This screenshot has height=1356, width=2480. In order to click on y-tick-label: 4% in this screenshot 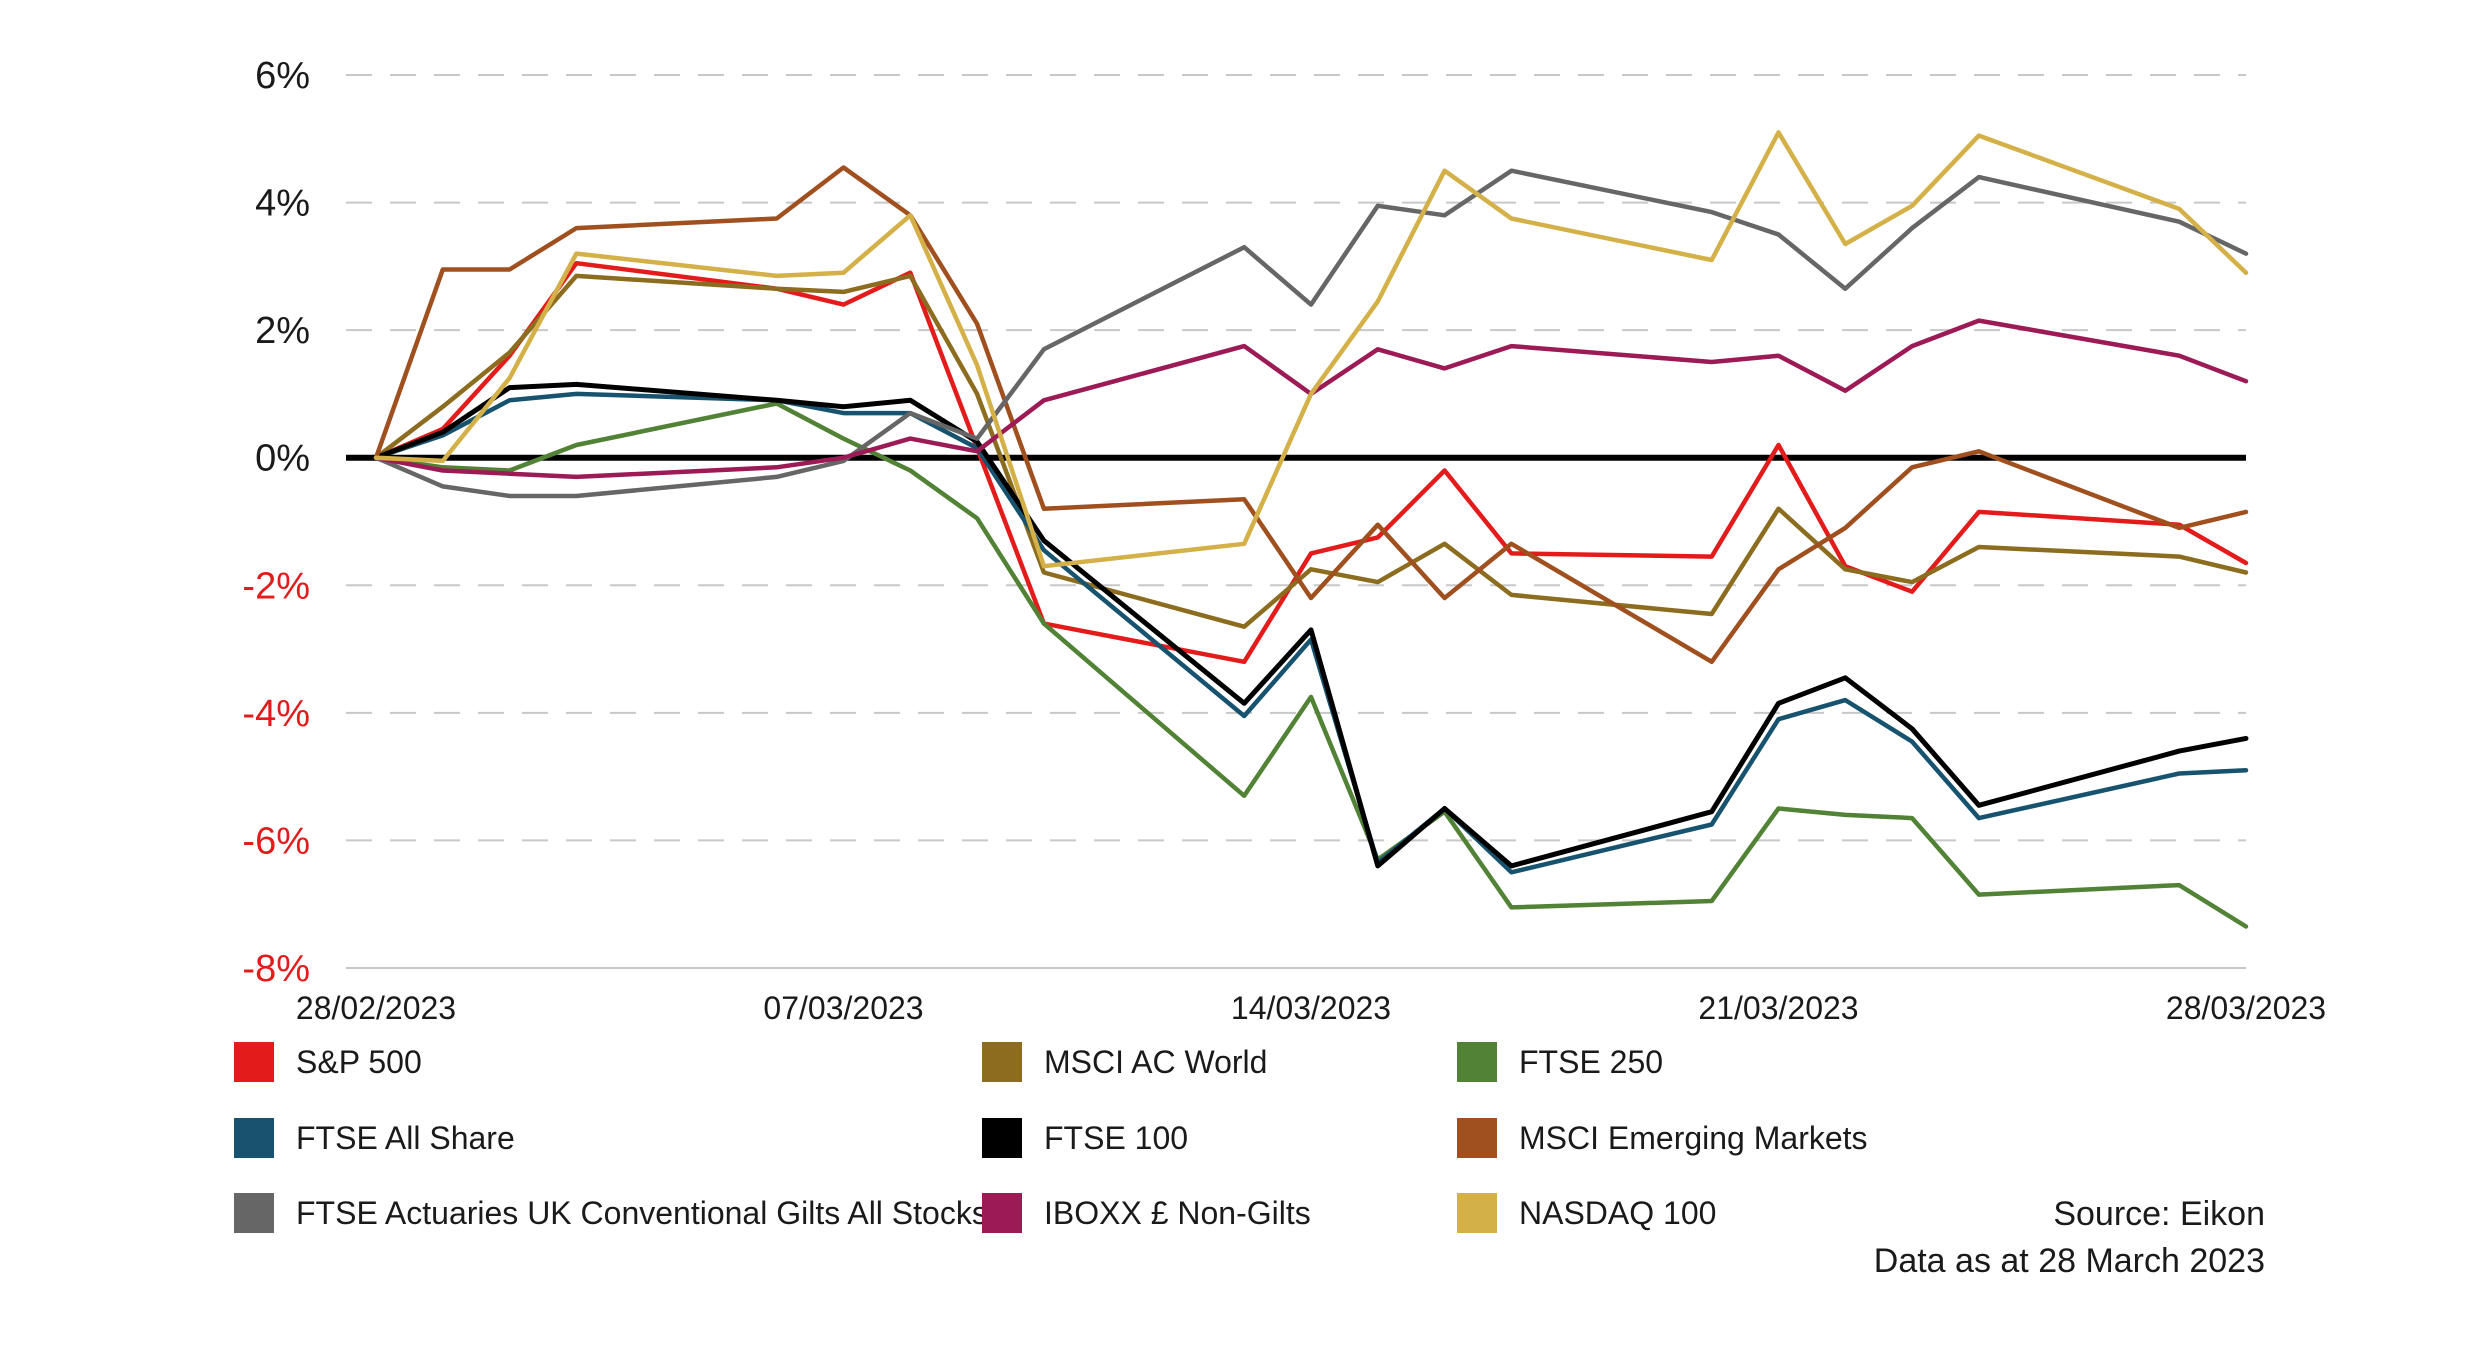, I will do `click(282, 204)`.